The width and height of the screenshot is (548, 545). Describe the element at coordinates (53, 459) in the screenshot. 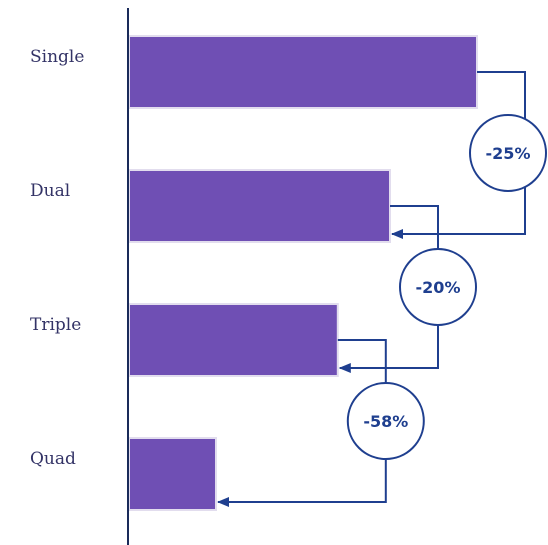

I see `category-label-quad: Quad` at that location.